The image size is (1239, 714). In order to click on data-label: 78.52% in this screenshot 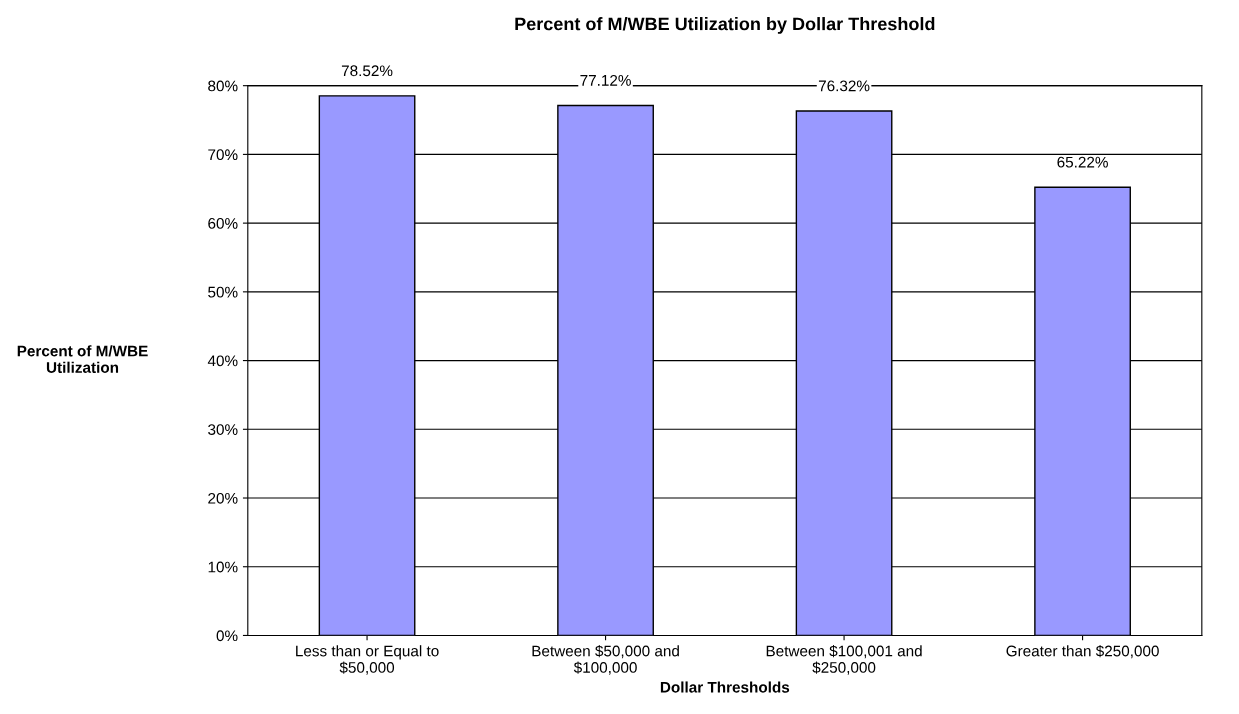, I will do `click(367, 71)`.